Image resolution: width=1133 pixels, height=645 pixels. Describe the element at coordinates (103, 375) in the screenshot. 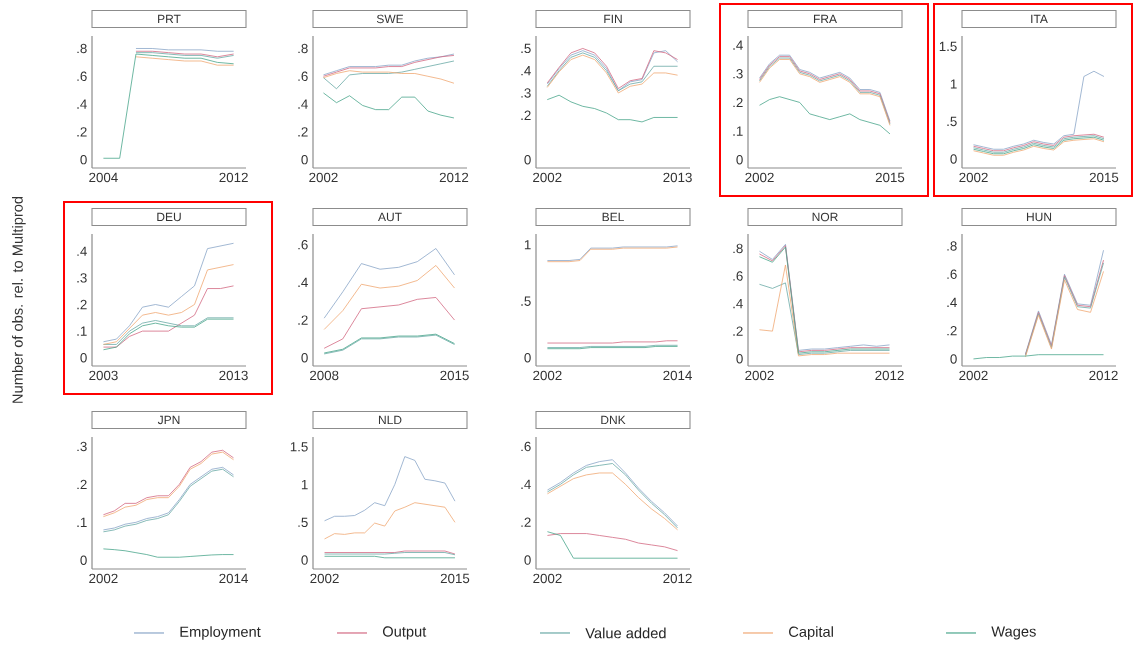

I see `x-tick-label: 2003` at that location.